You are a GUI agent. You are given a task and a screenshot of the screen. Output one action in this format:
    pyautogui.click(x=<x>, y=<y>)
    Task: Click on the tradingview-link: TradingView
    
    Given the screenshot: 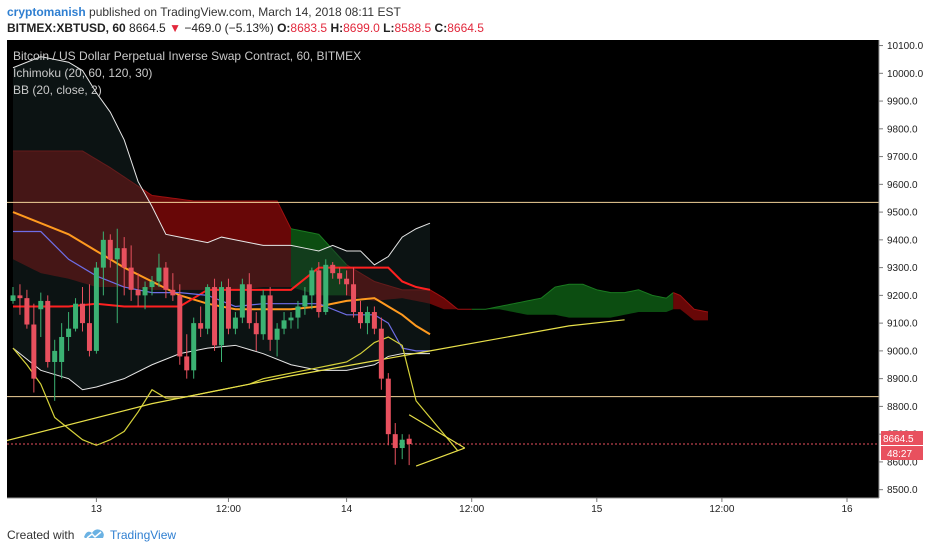 What is the action you would take?
    pyautogui.click(x=143, y=535)
    